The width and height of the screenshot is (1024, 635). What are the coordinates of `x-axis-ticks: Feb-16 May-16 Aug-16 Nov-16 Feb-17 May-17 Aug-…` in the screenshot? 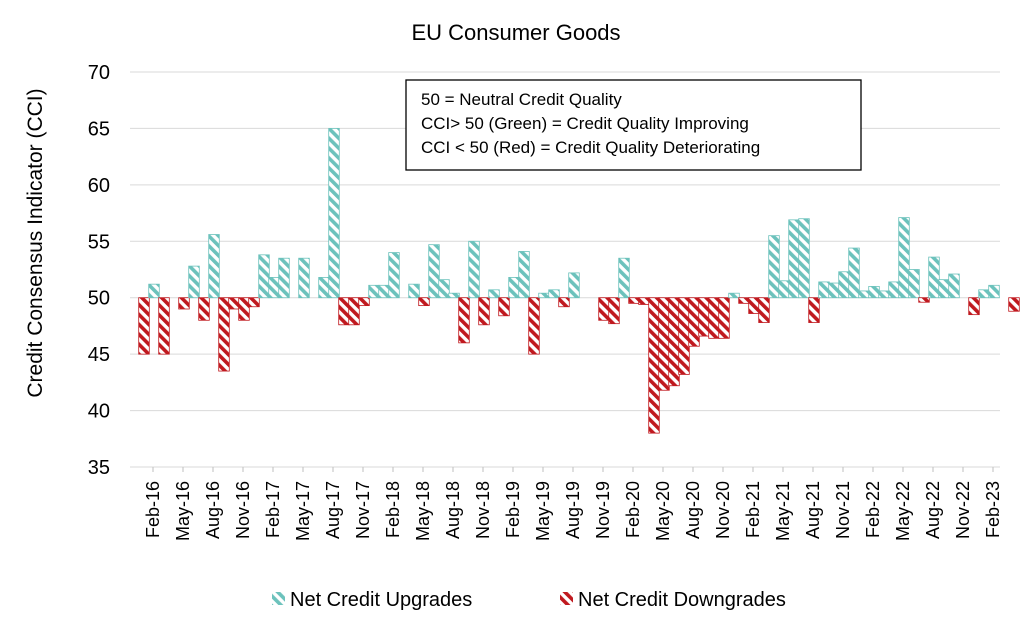 It's located at (573, 504).